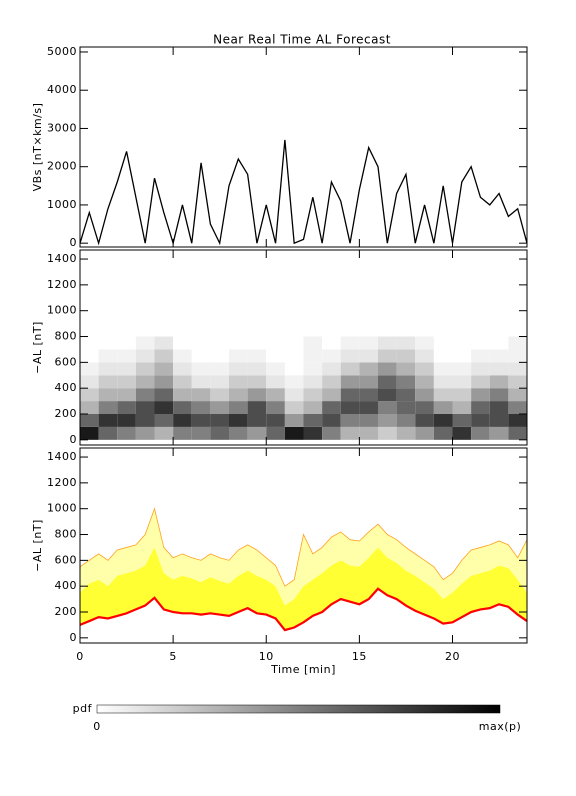  I want to click on colorbar-min: 0, so click(97, 726).